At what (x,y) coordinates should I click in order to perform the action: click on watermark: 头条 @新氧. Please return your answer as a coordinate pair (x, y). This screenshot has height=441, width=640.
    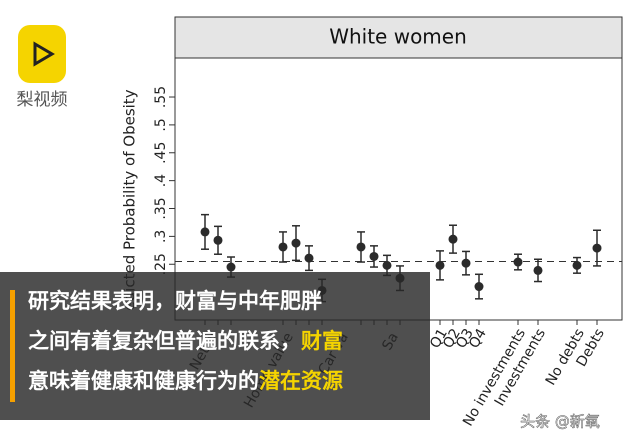
    Looking at the image, I should click on (560, 422).